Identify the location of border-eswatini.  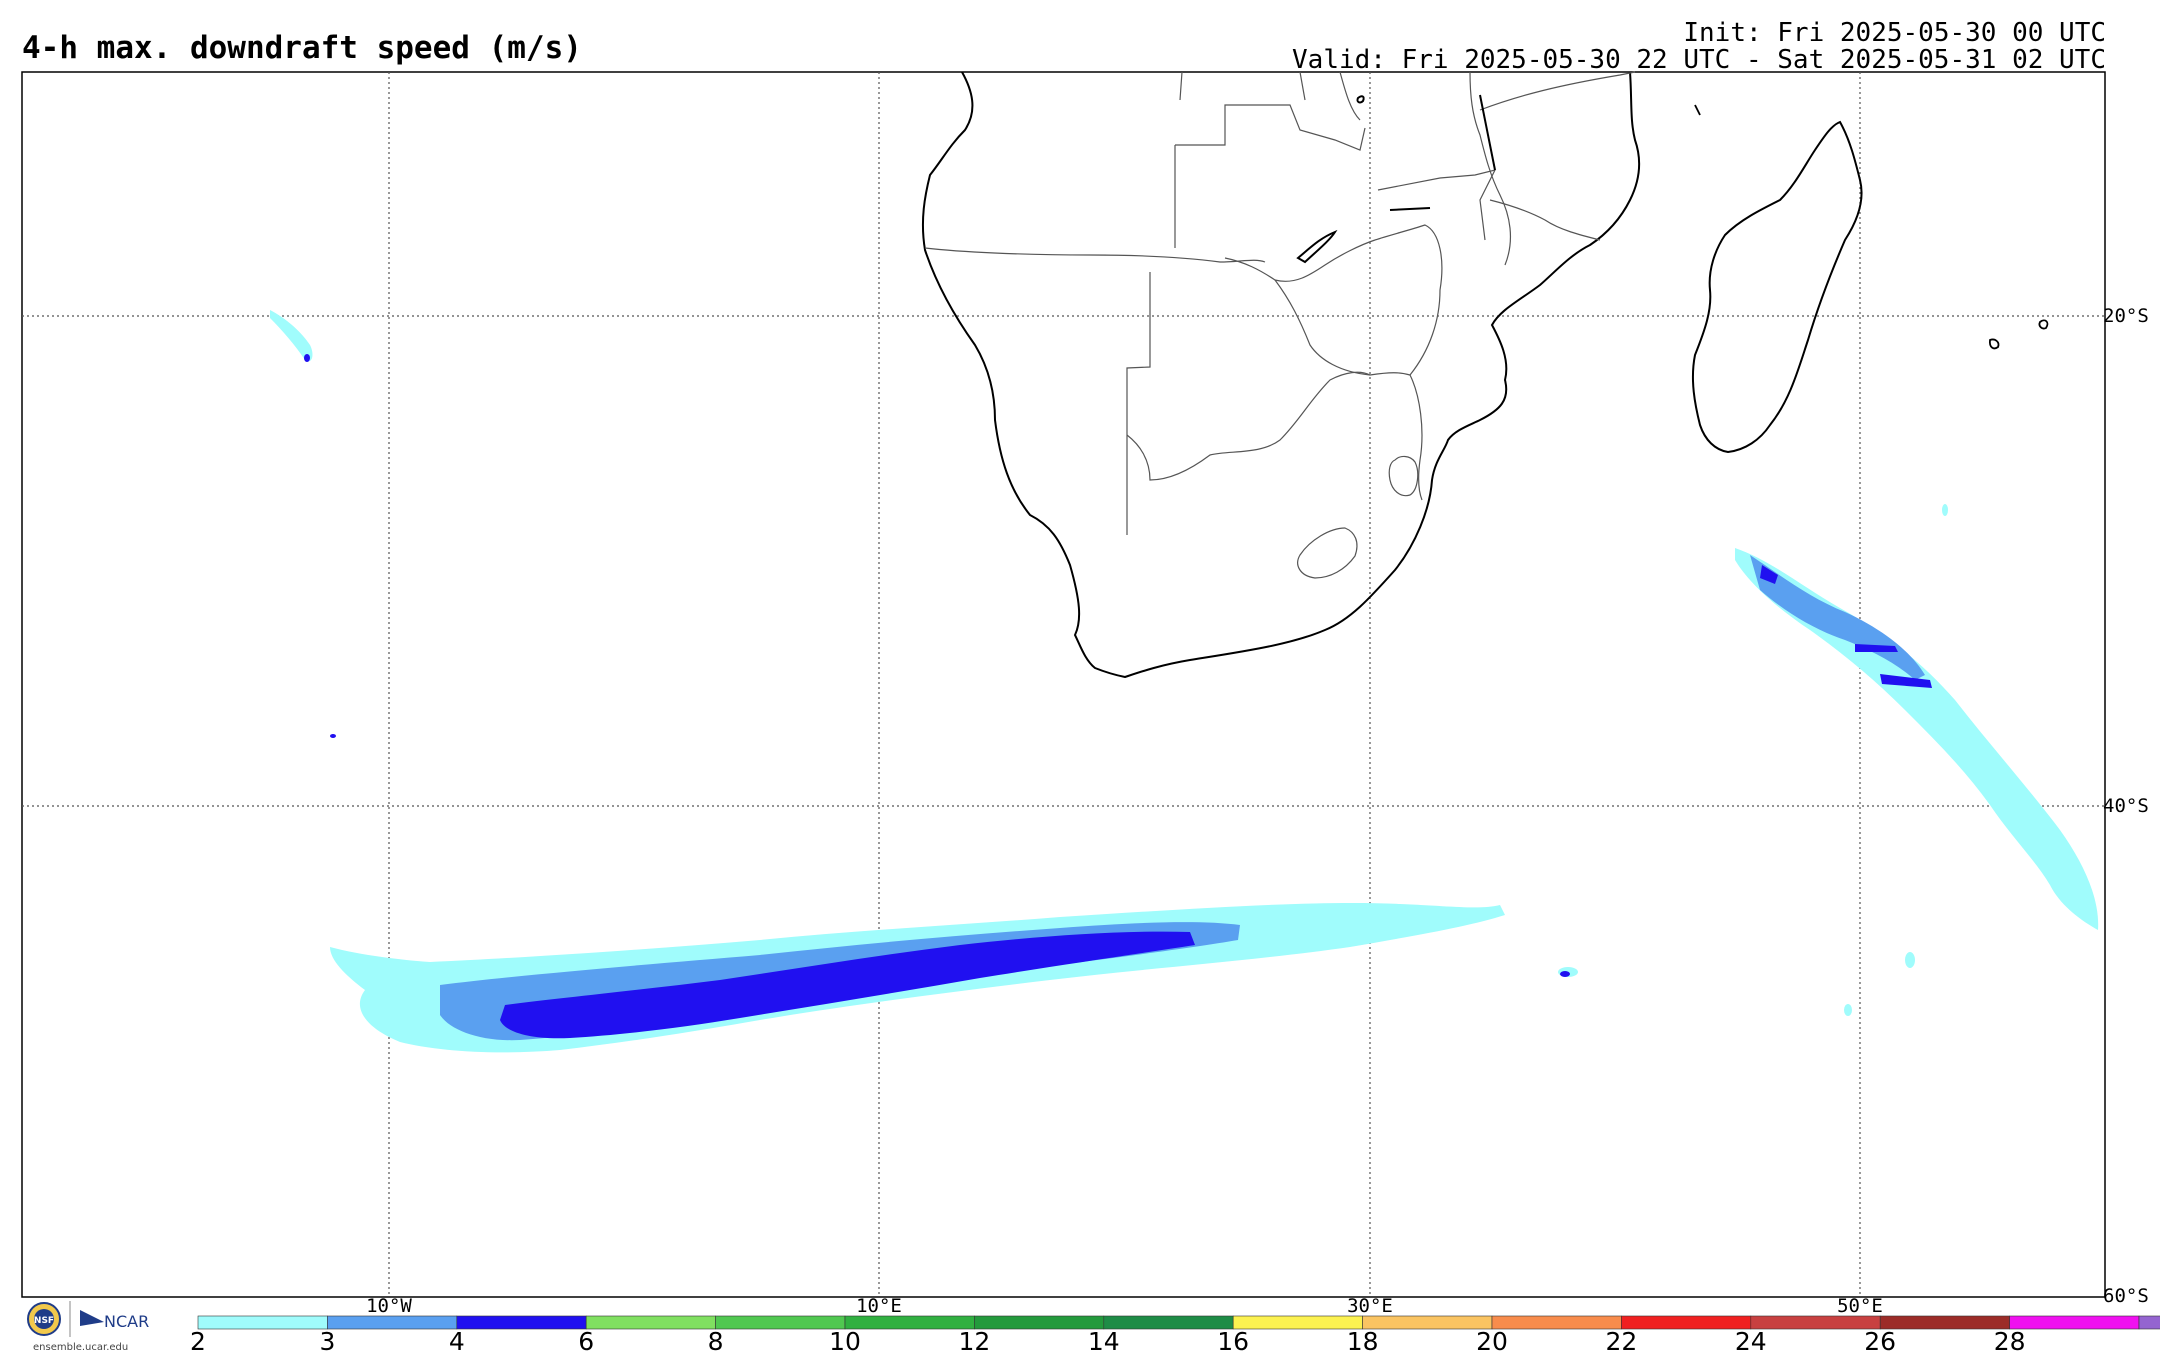
(1403, 476).